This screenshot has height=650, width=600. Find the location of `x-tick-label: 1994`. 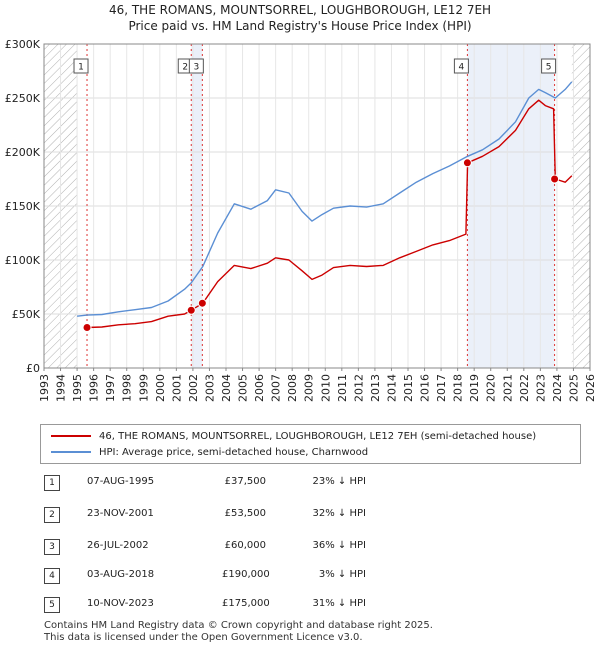

x-tick-label: 1994 is located at coordinates (61, 388).